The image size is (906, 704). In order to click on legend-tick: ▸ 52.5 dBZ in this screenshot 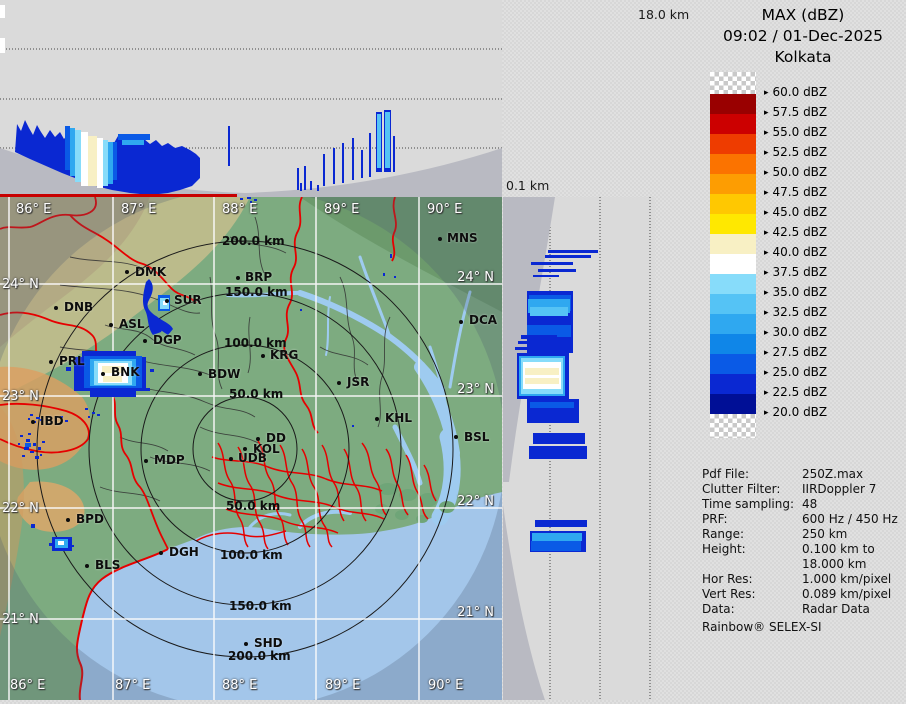, I will do `click(795, 152)`.